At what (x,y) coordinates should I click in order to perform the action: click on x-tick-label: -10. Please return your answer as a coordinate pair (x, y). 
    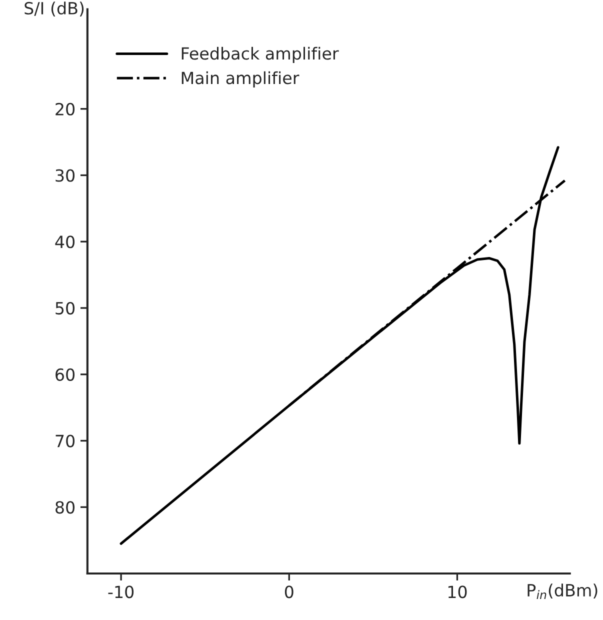
    Looking at the image, I should click on (121, 592).